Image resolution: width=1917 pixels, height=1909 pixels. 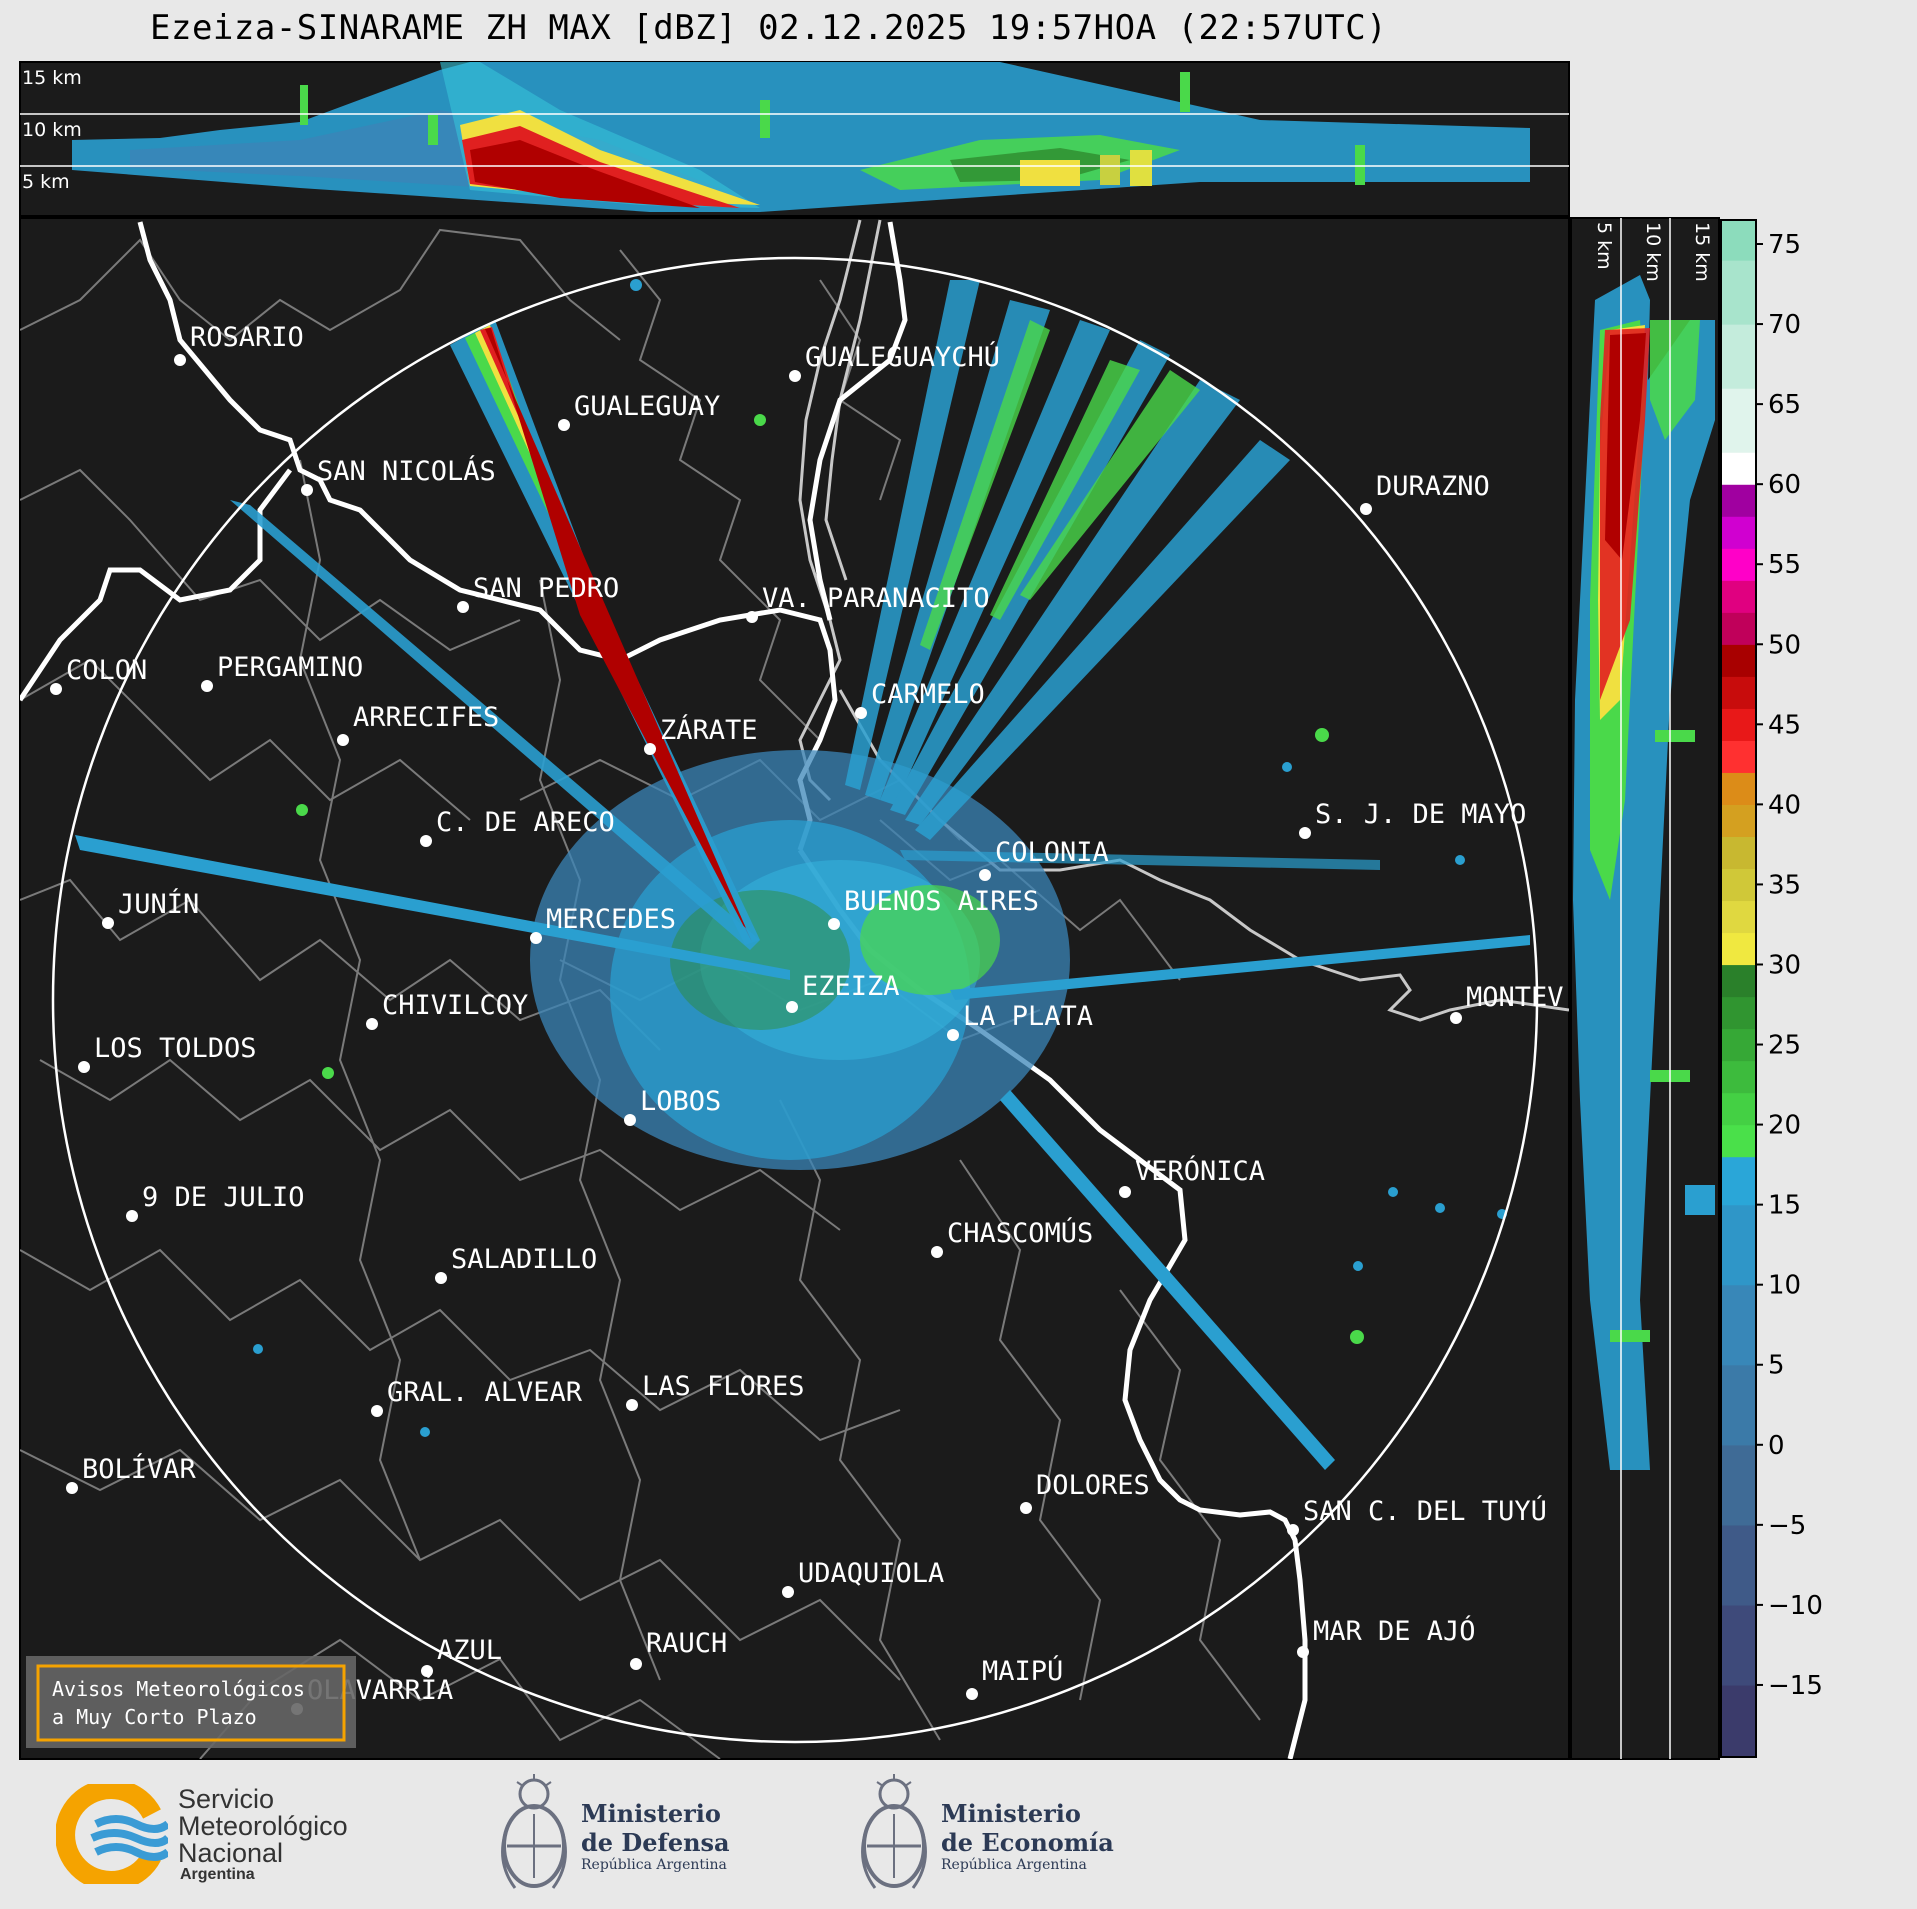 I want to click on city-label: LOBOS, so click(x=680, y=1101).